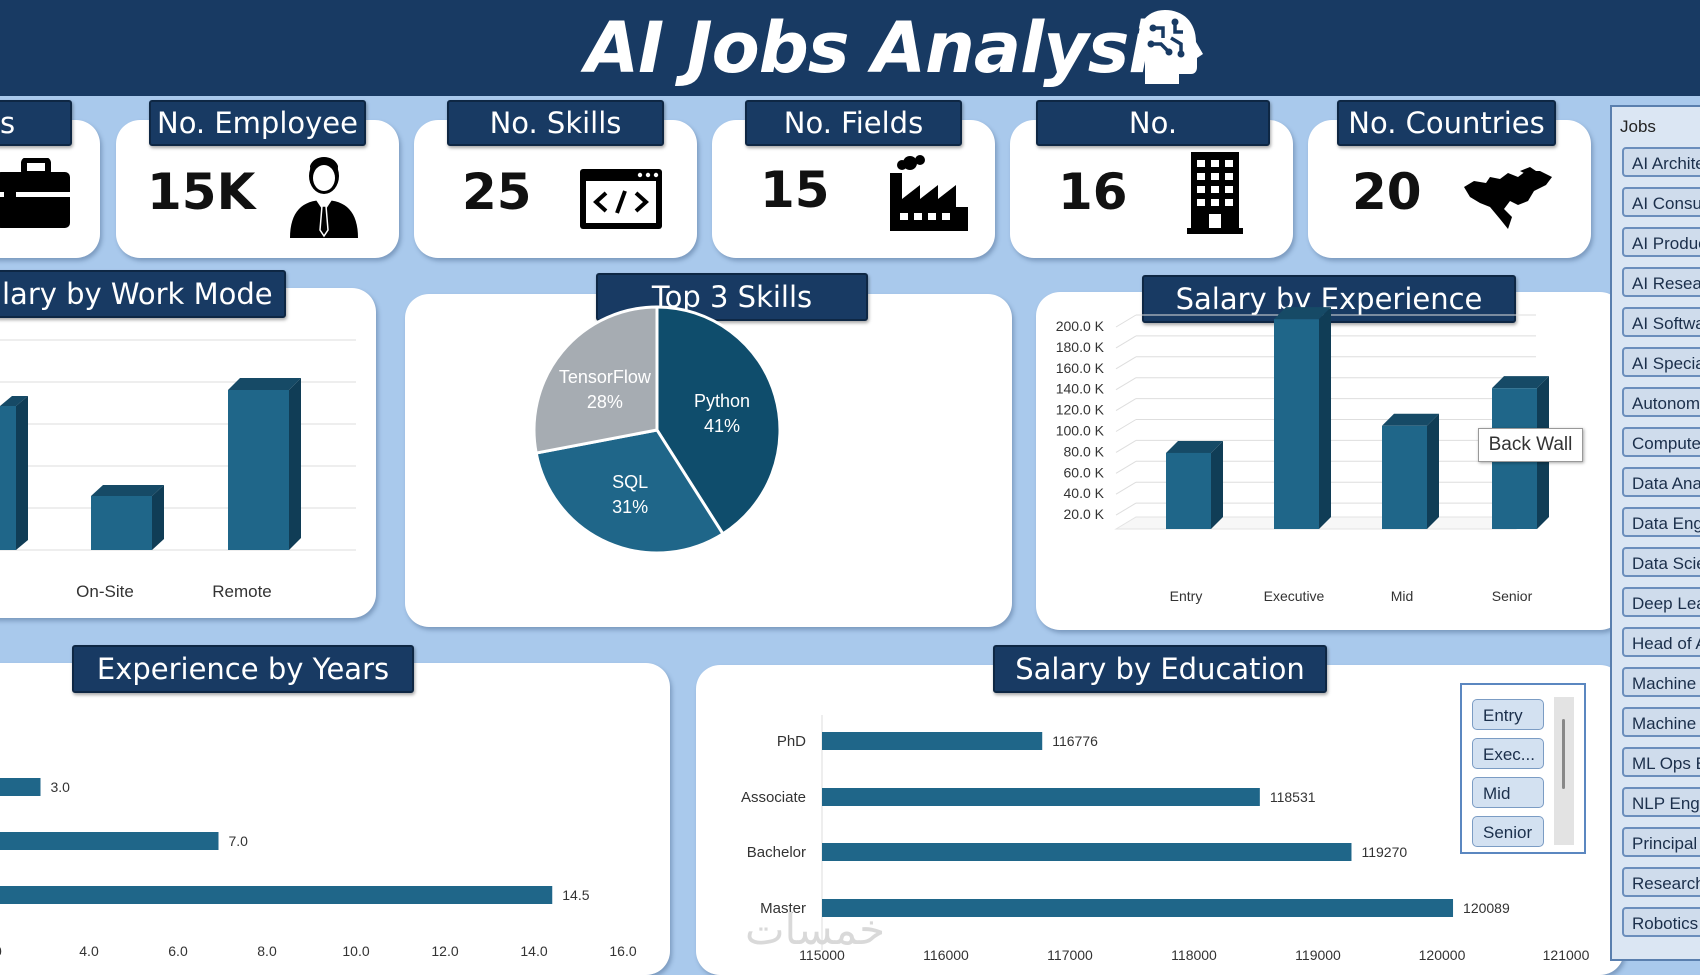  Describe the element at coordinates (1084, 493) in the screenshot. I see `y-tick-label: 40.0 K` at that location.